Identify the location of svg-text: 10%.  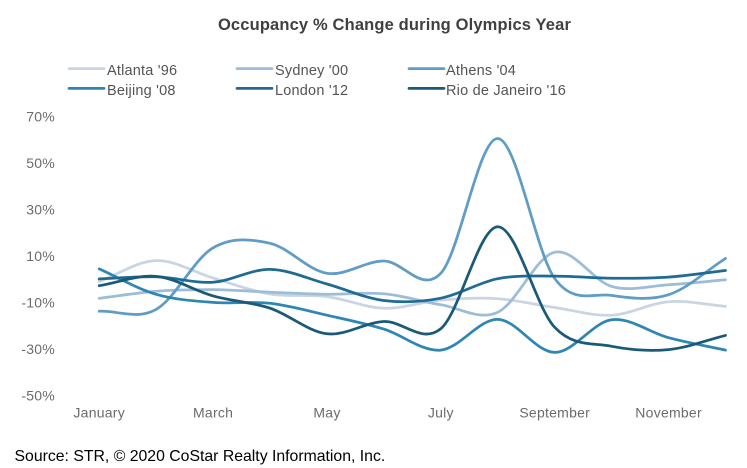
(40, 256).